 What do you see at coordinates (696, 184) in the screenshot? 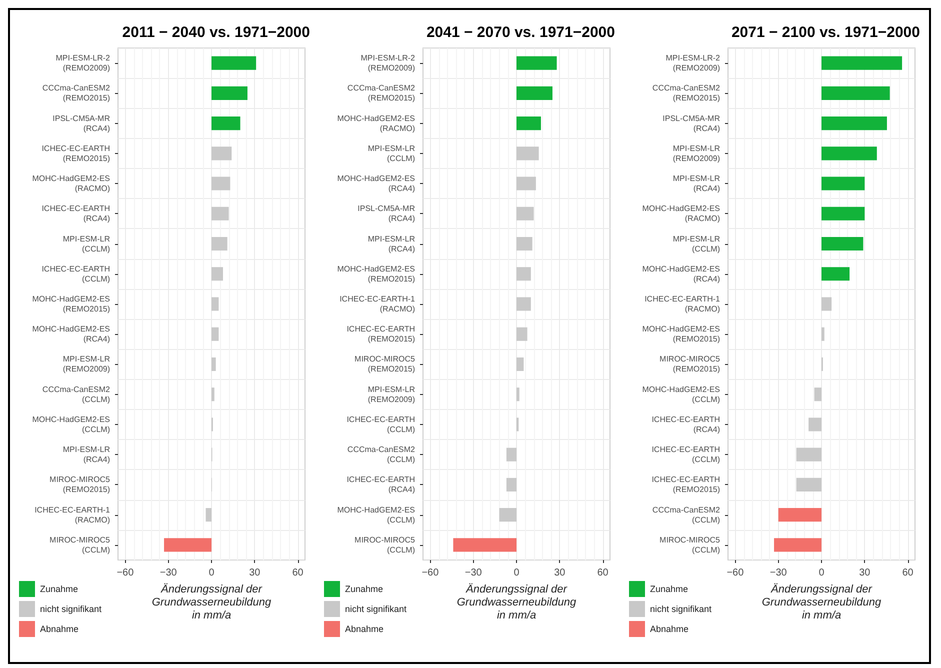
I see `y-tick-label: MPI-ESM-LR (RCA4)` at bounding box center [696, 184].